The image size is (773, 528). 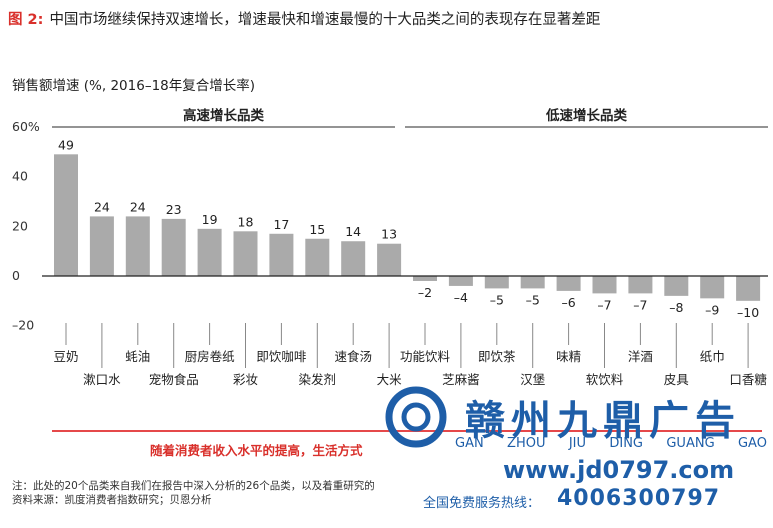 I want to click on value-label: 23, so click(x=174, y=209).